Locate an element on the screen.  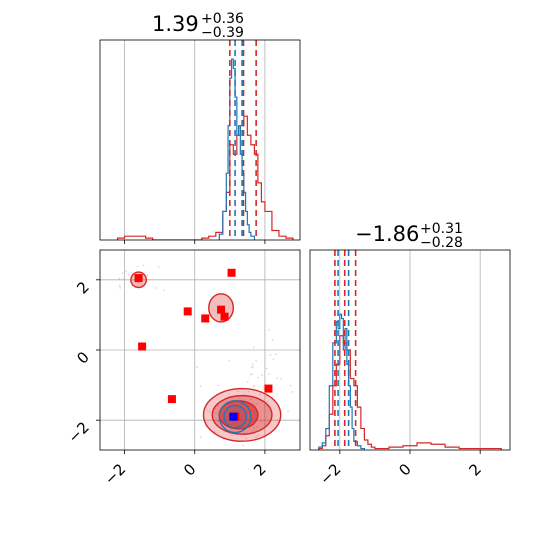
param1-hist-content is located at coordinates (205, 140).